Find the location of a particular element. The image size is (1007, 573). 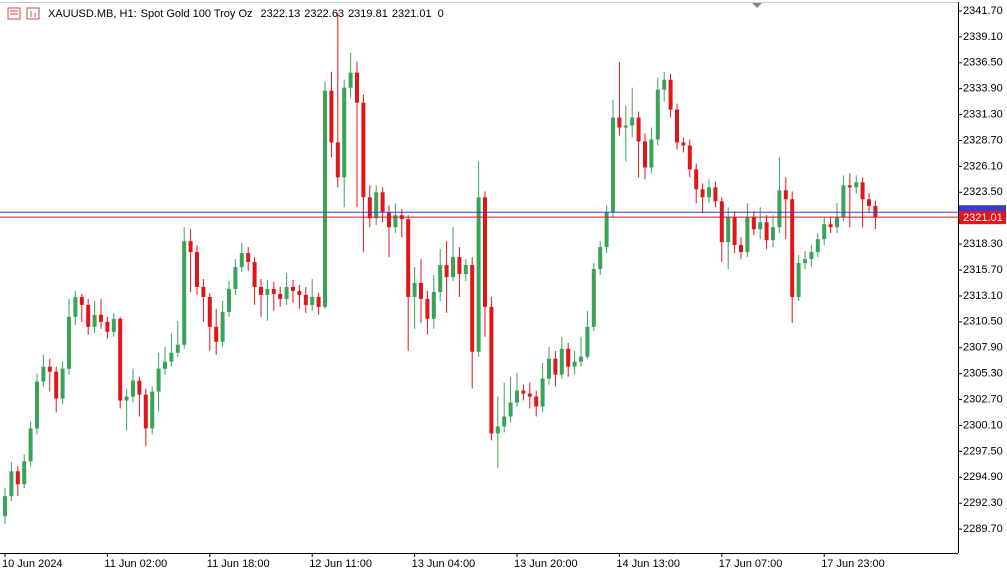

y-tick-label: 2326.10 is located at coordinates (983, 166).